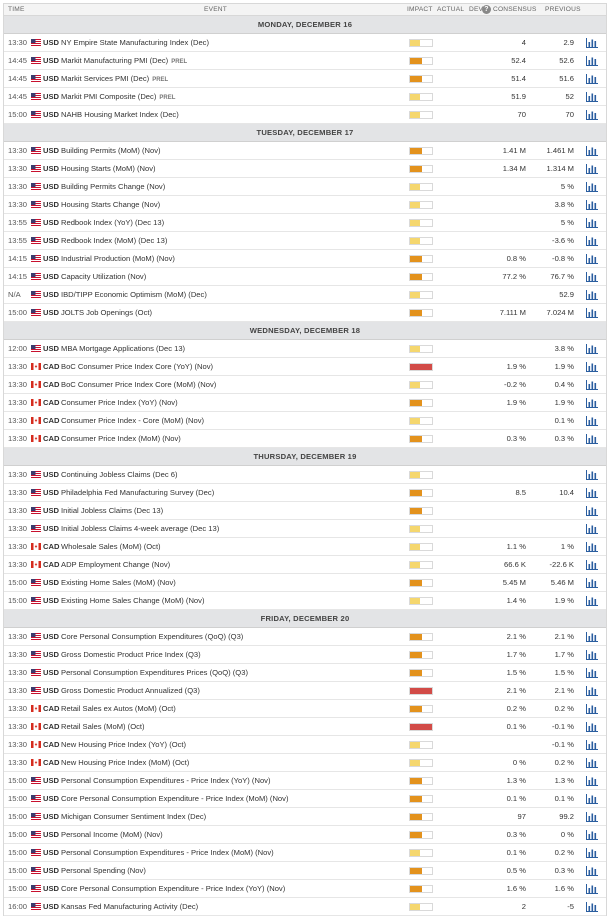  I want to click on event-name-link: New Housing Price Index (YoY) (Oct), so click(123, 745).